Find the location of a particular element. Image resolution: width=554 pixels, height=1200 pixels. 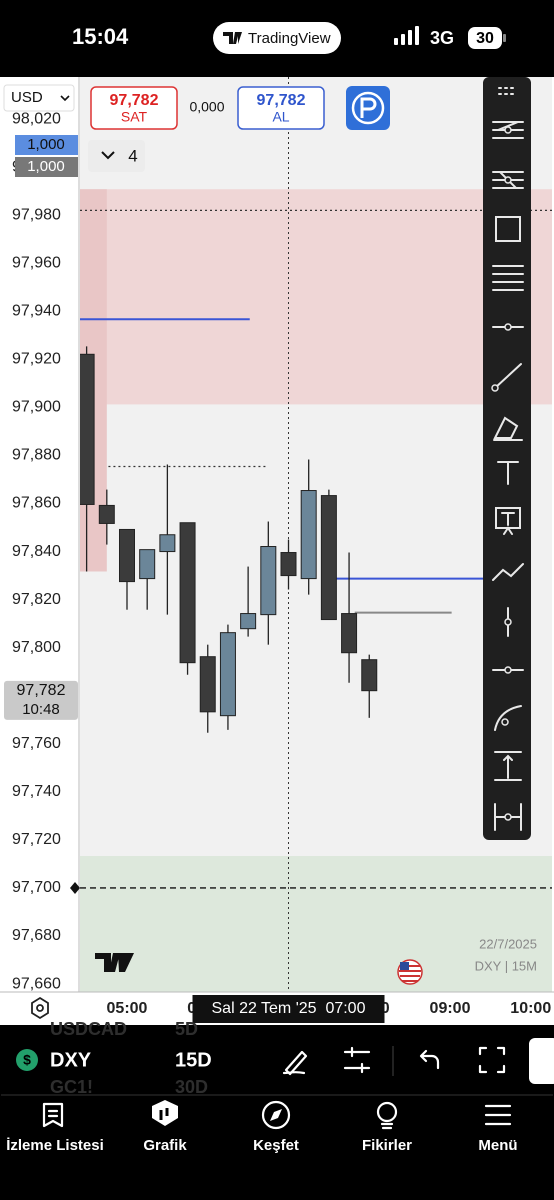

drawing-tools-panel is located at coordinates (507, 458).